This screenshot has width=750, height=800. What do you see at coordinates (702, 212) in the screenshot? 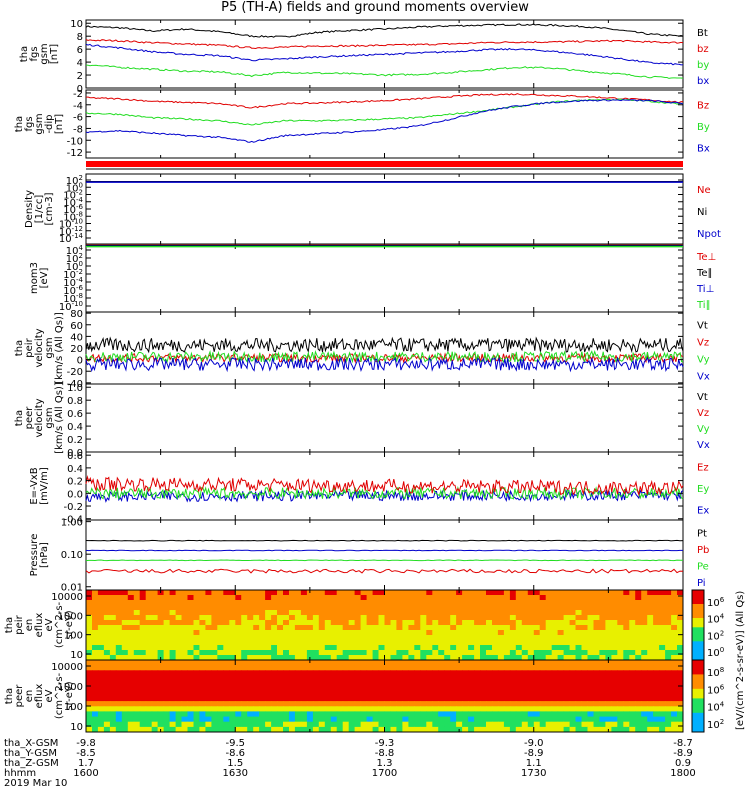
I see `log-3-legend-1: Ni` at bounding box center [702, 212].